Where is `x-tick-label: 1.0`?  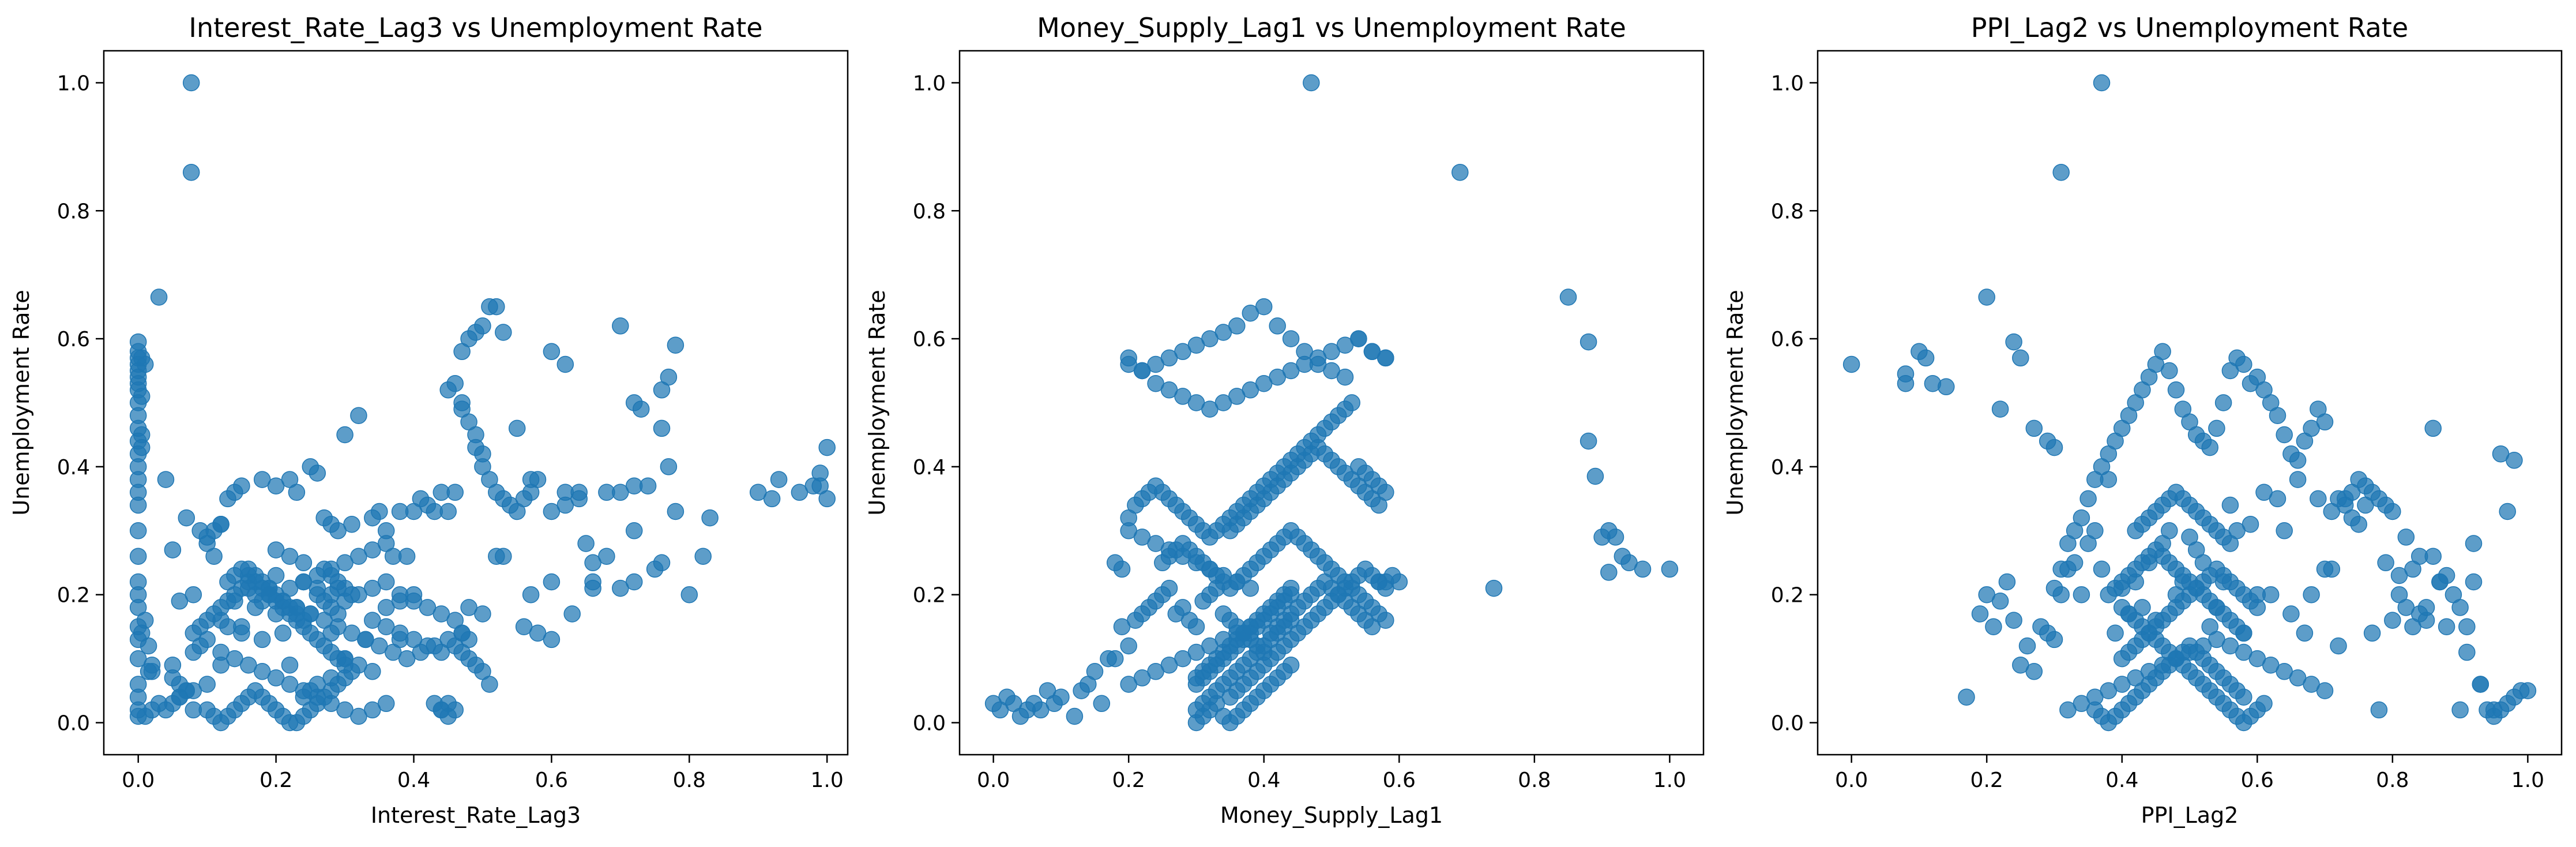
x-tick-label: 1.0 is located at coordinates (1669, 781).